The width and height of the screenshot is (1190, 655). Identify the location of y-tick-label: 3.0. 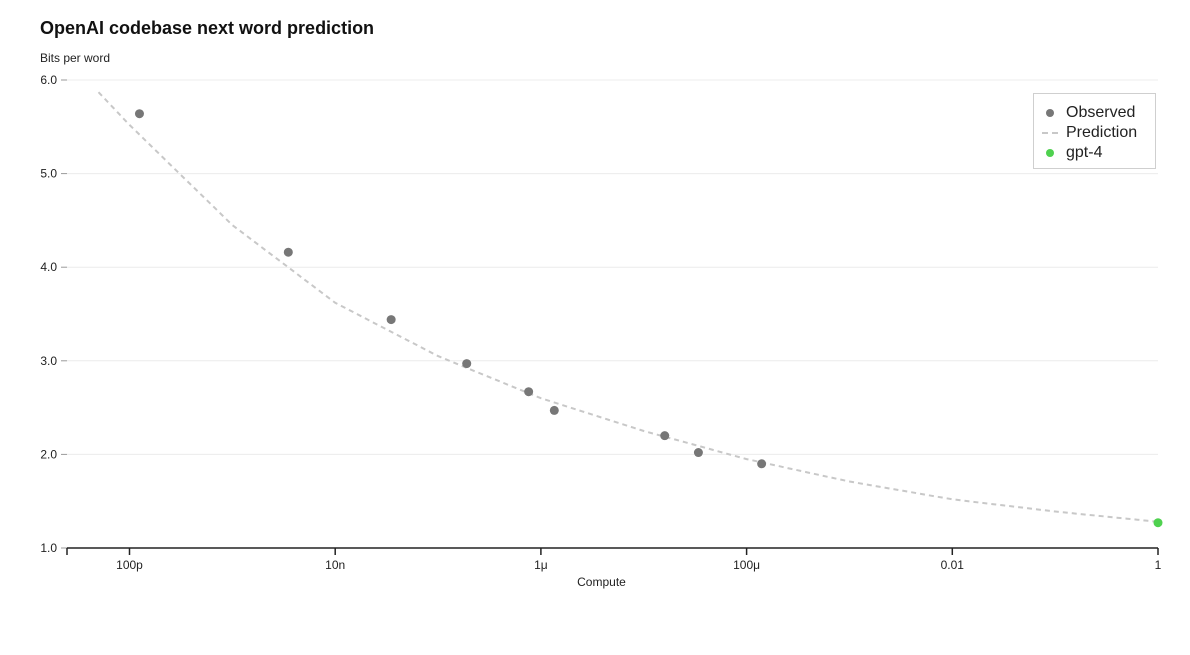
(48, 361).